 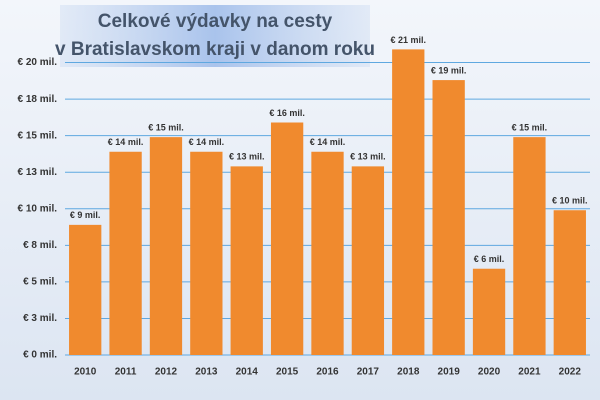 I want to click on x-tick-label: 2017, so click(x=368, y=372).